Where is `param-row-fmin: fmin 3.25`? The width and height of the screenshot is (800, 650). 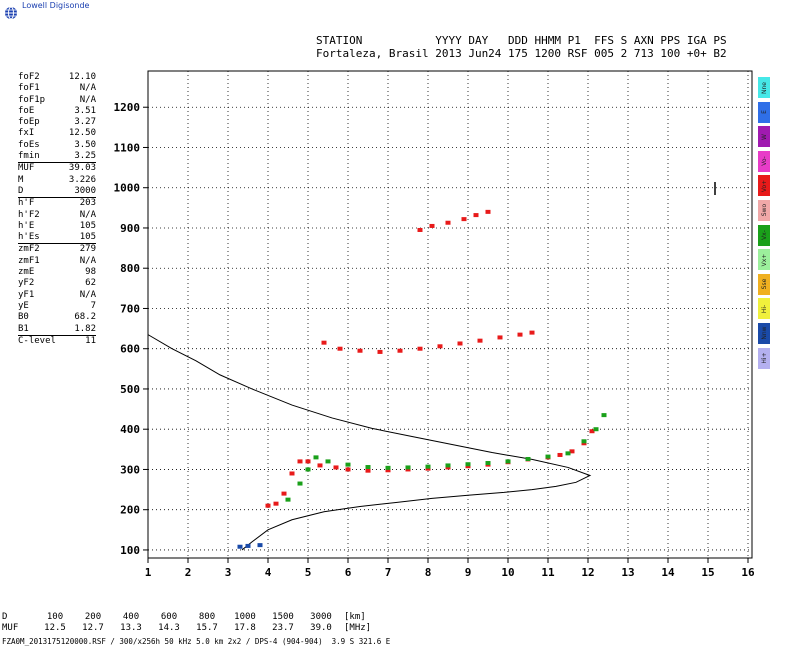
param-row-fmin: fmin 3.25 is located at coordinates (57, 156).